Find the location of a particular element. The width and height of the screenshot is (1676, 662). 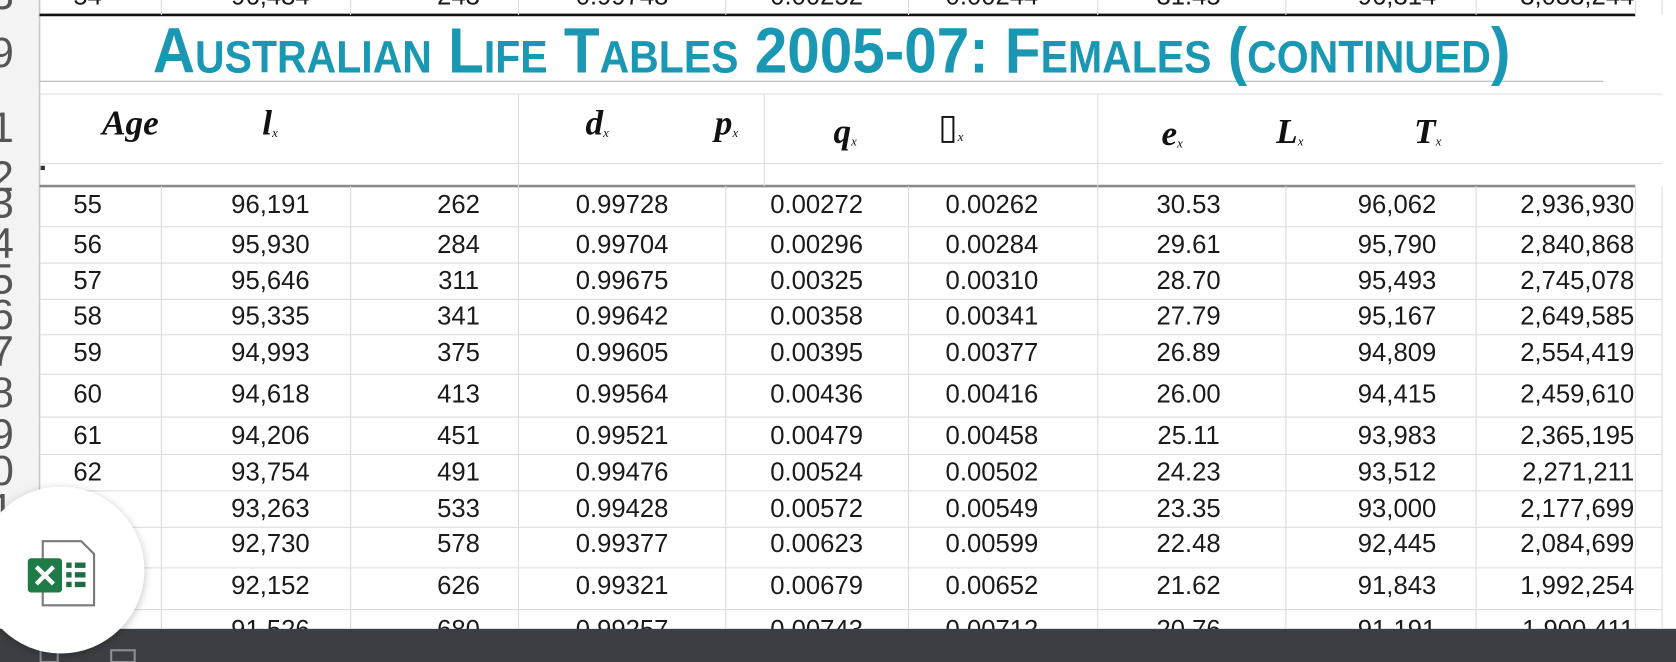

table-cell: 311 is located at coordinates (458, 281).